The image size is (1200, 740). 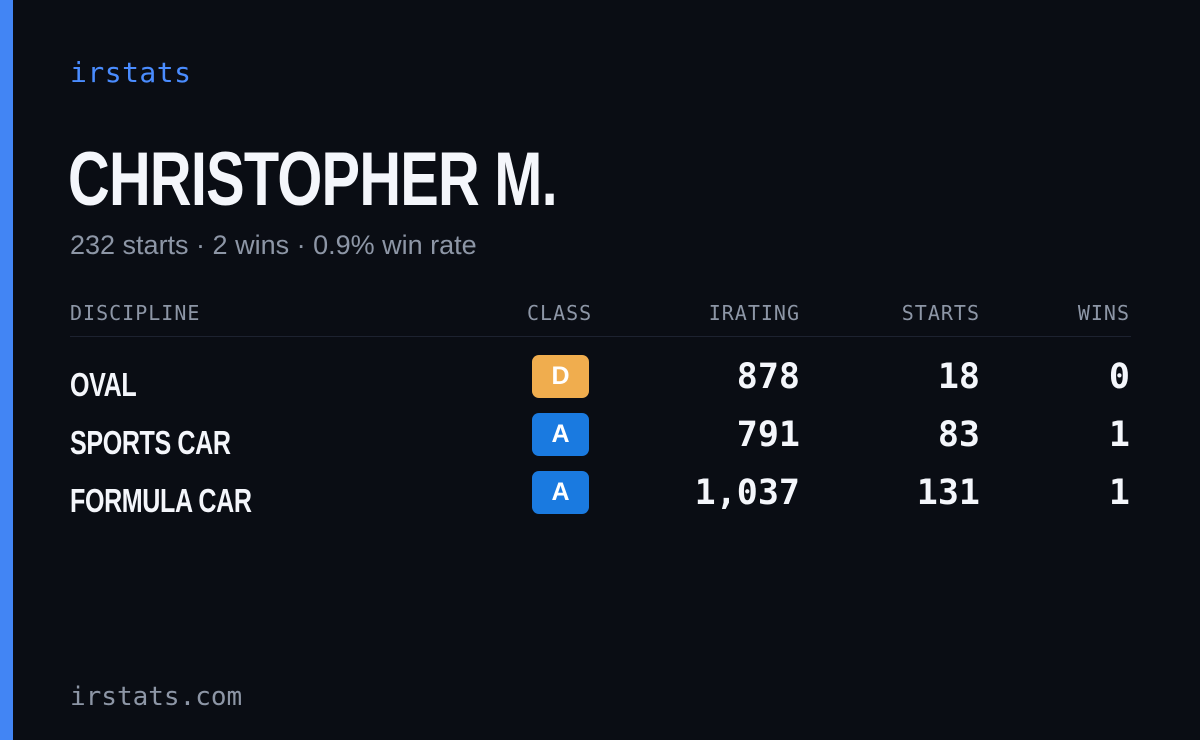 What do you see at coordinates (131, 72) in the screenshot?
I see `brand-logo: irstats` at bounding box center [131, 72].